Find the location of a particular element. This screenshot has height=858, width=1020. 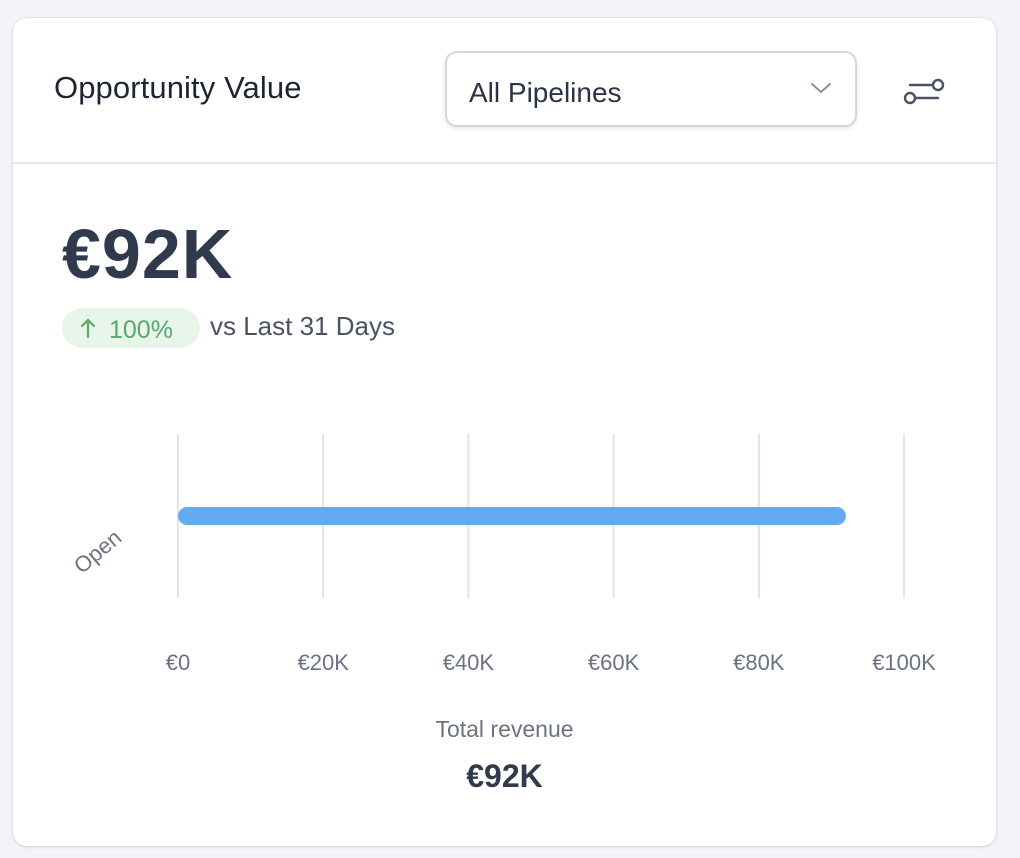

headline-value: €92K is located at coordinates (148, 254).